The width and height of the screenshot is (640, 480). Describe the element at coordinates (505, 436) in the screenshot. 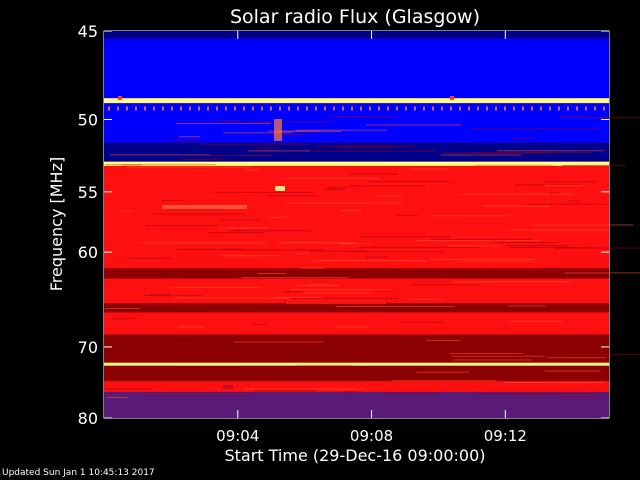

I see `x-tick-label-2: 09:12` at that location.